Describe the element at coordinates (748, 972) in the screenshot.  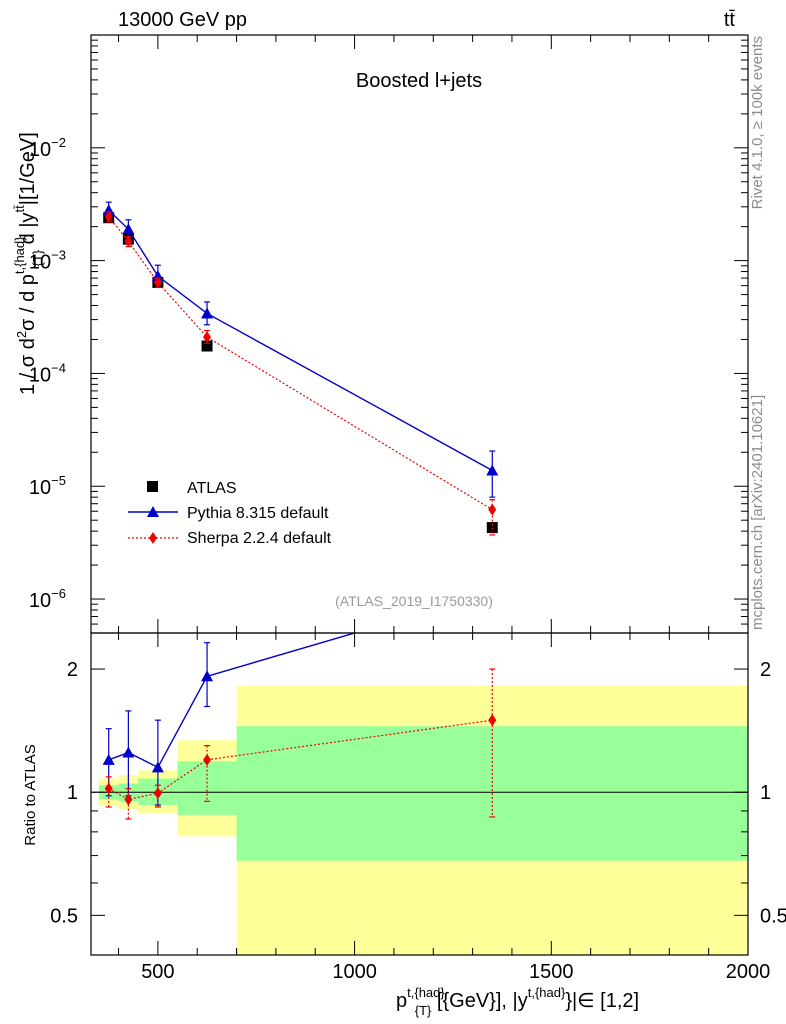
I see `x-tick-label: 2000` at that location.